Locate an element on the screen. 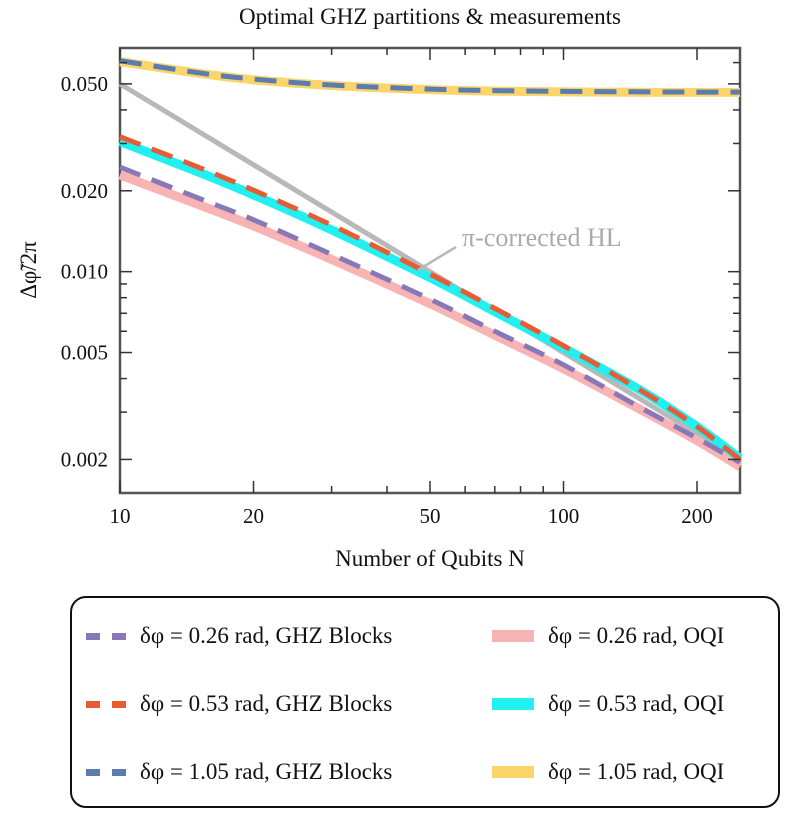 The image size is (789, 817). legend-label: δφ = 0.26 rad, GHZ Blocks is located at coordinates (266, 635).